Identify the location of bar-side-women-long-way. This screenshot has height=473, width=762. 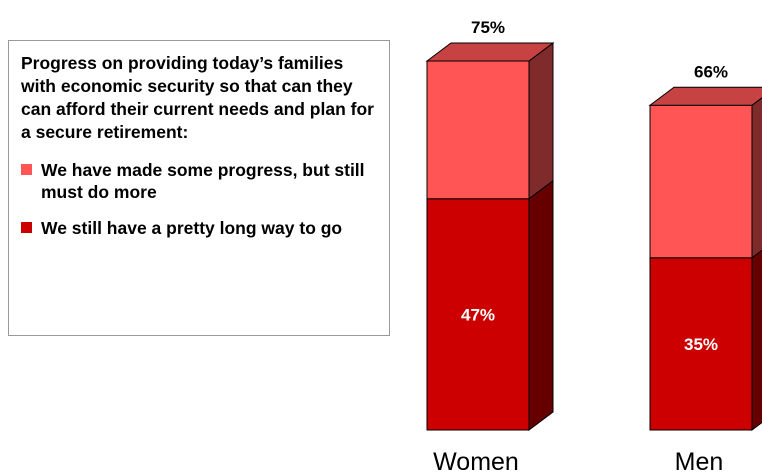
(541, 305).